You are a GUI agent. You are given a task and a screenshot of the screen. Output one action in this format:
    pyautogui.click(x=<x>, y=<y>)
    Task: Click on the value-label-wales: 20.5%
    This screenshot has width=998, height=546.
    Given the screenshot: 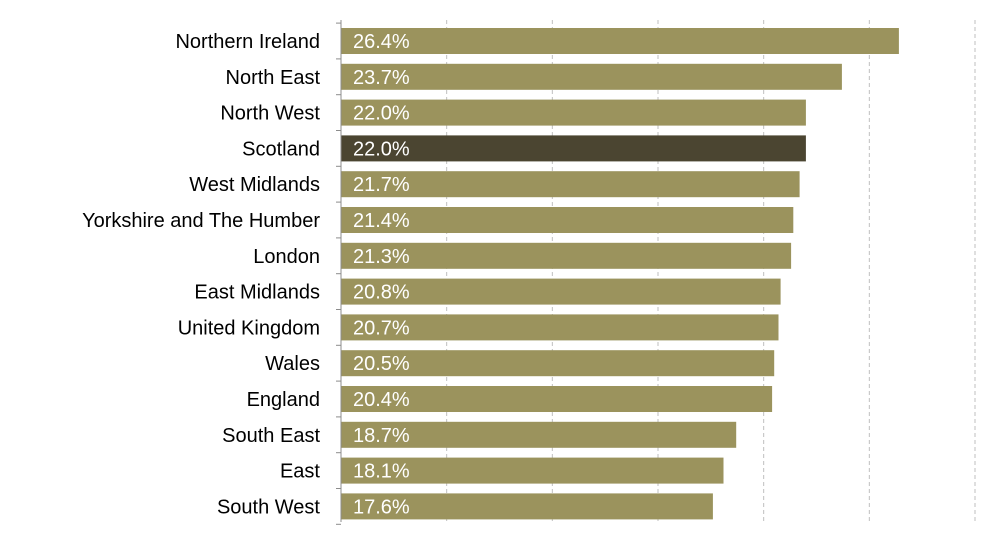 What is the action you would take?
    pyautogui.click(x=381, y=364)
    